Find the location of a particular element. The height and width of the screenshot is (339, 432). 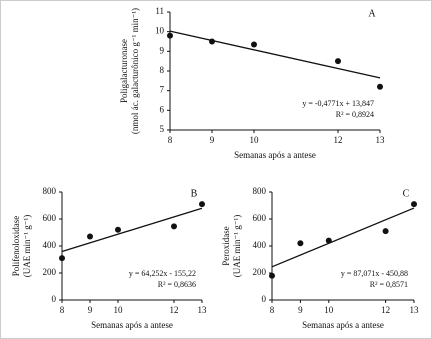

y-axis-label: Polifenoloxidase is located at coordinates (16, 246).